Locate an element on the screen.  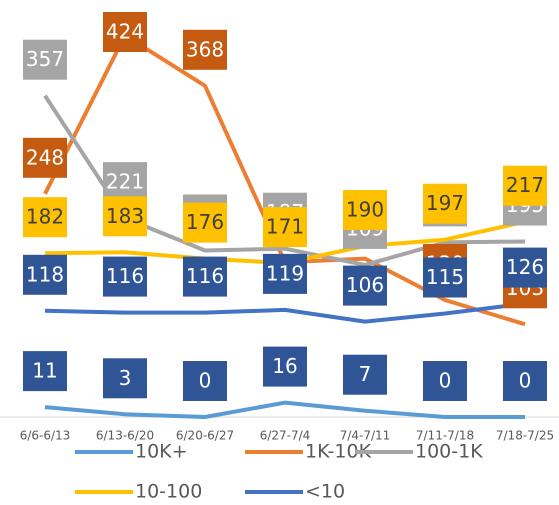
legend-label: 100-1K is located at coordinates (449, 452).